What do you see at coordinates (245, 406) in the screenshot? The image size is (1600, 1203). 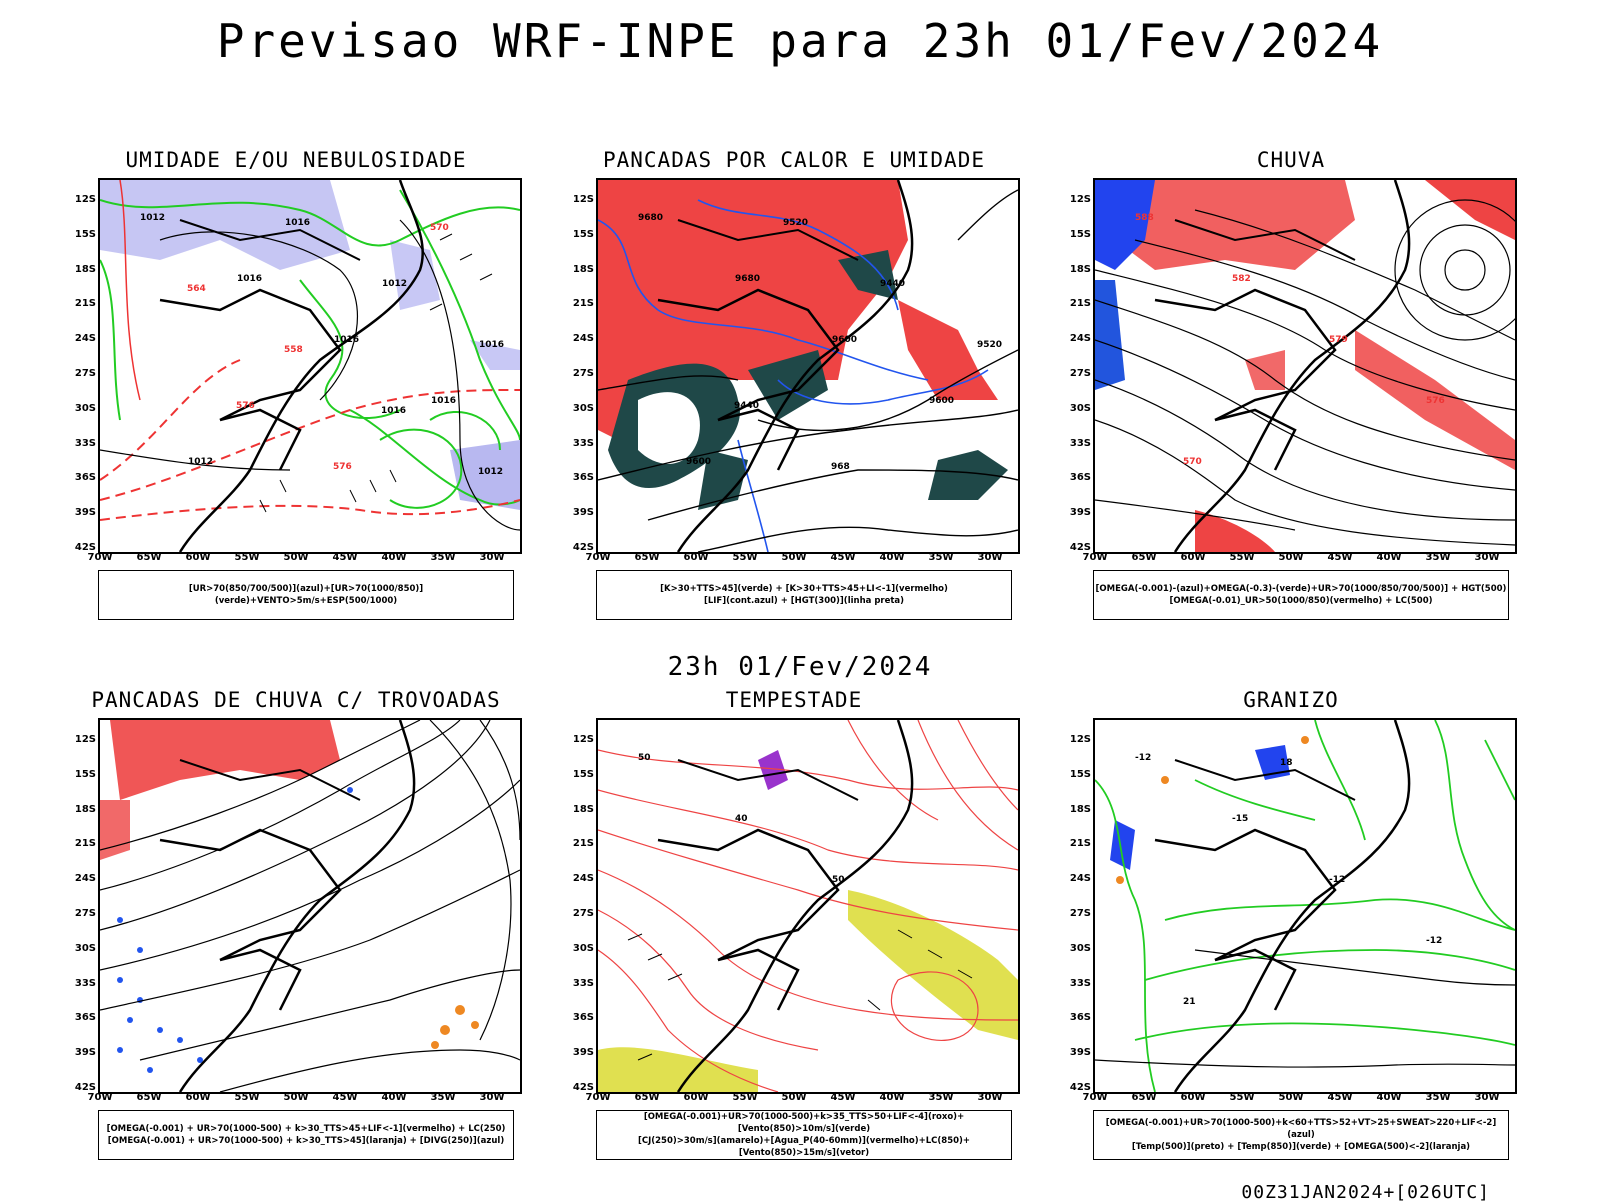 I see `contour-label: 576` at bounding box center [245, 406].